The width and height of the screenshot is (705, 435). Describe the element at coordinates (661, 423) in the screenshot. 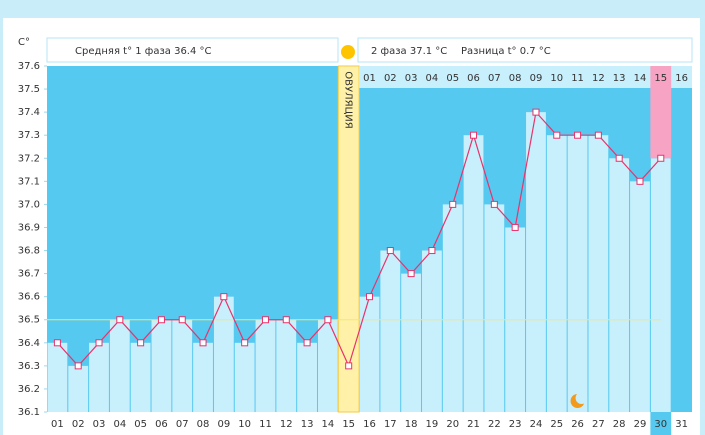

I see `x-label-highlight` at that location.